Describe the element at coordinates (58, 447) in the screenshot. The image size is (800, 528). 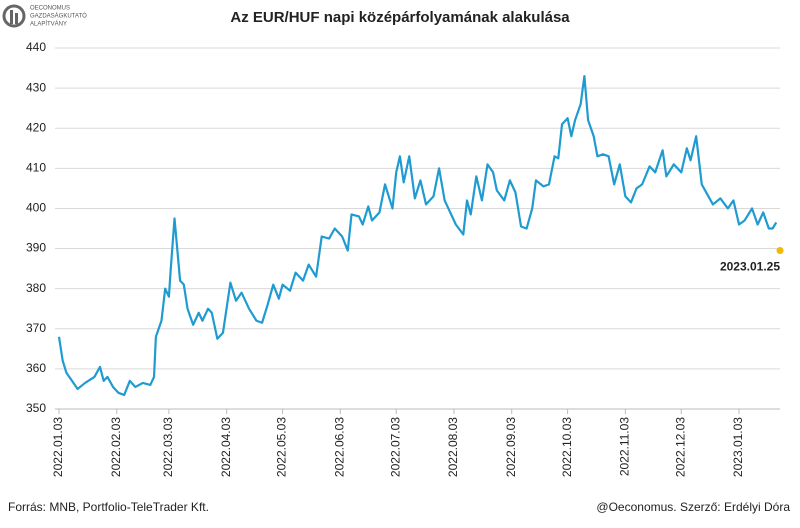
I see `x-tick-label: 2022.01.03` at that location.